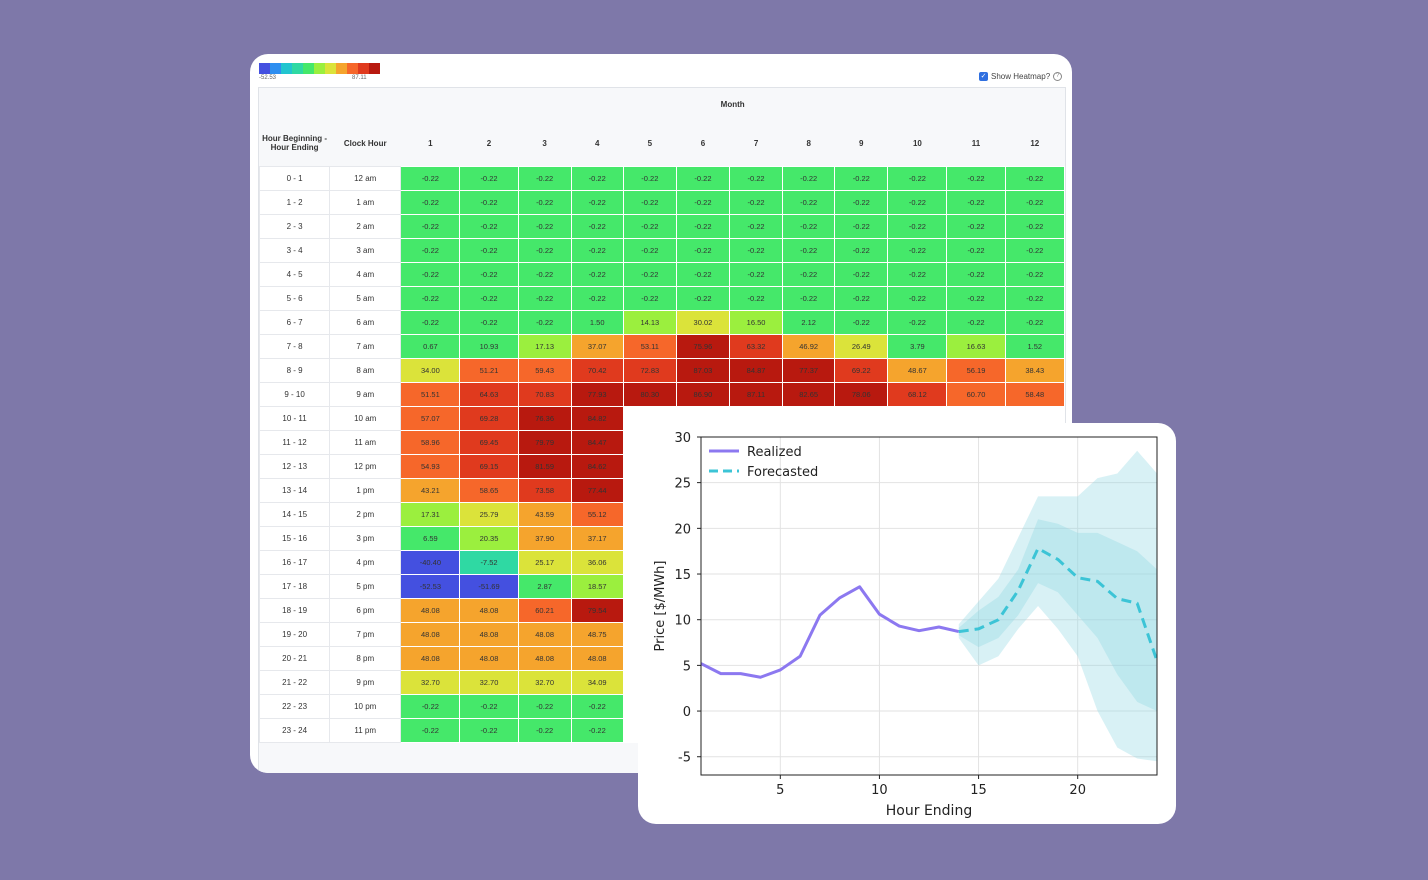 This screenshot has width=1428, height=880. Describe the element at coordinates (649, 394) in the screenshot. I see `heat-cell: 80.30` at that location.